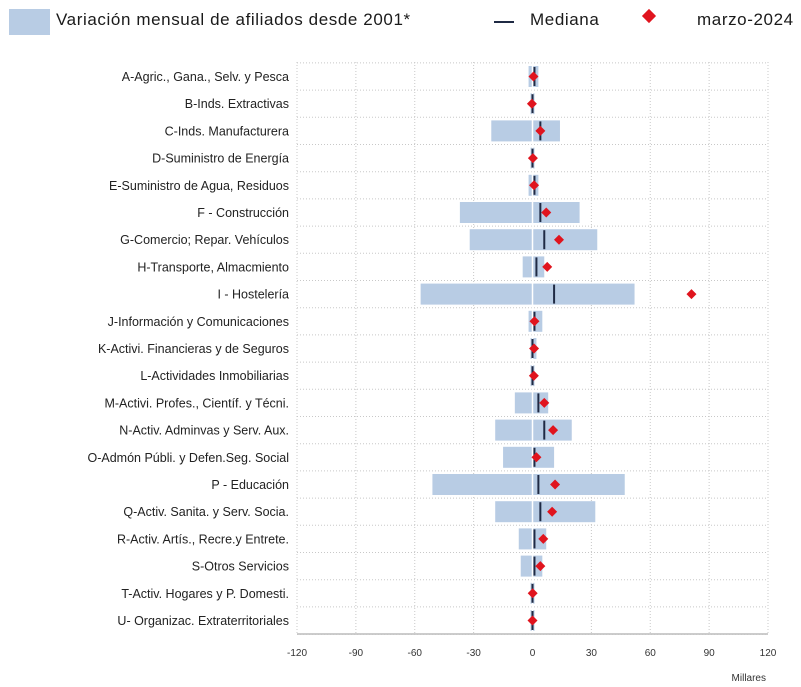 The height and width of the screenshot is (687, 801). Describe the element at coordinates (206, 512) in the screenshot. I see `category-label: Q-Activ. Sanita. y Serv. Socia.` at that location.